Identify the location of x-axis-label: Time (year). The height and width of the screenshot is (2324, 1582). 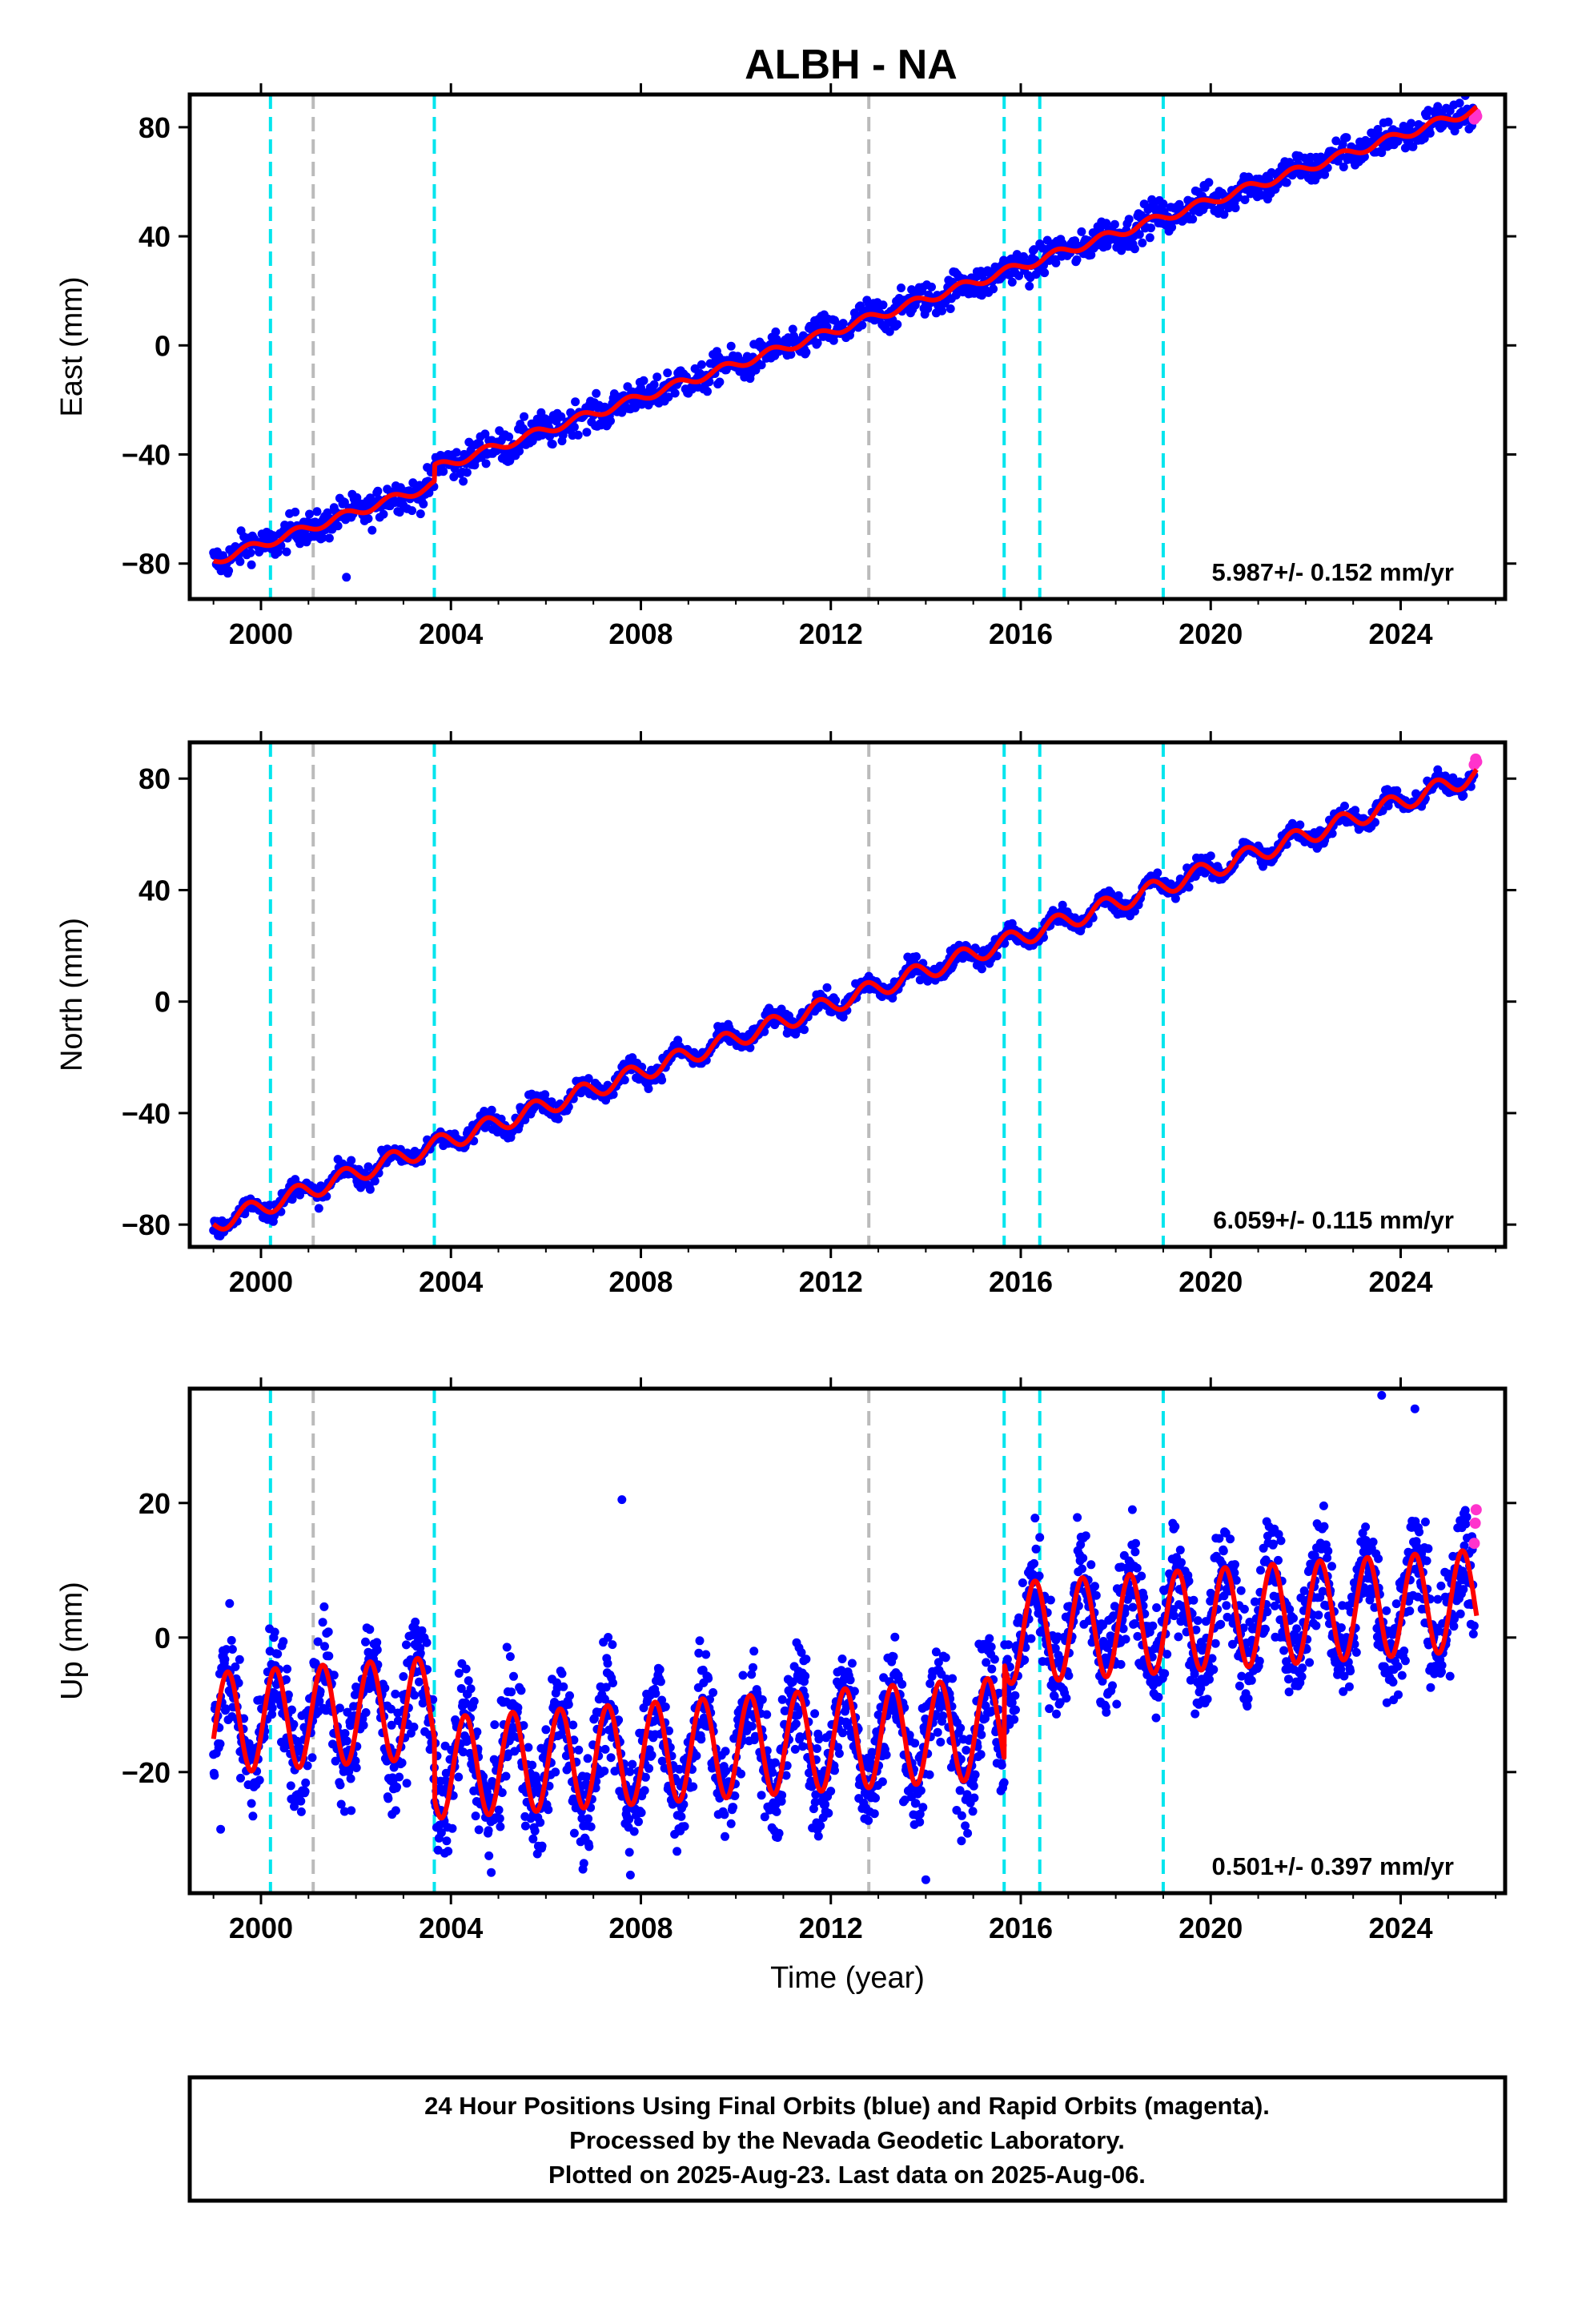
(847, 1978).